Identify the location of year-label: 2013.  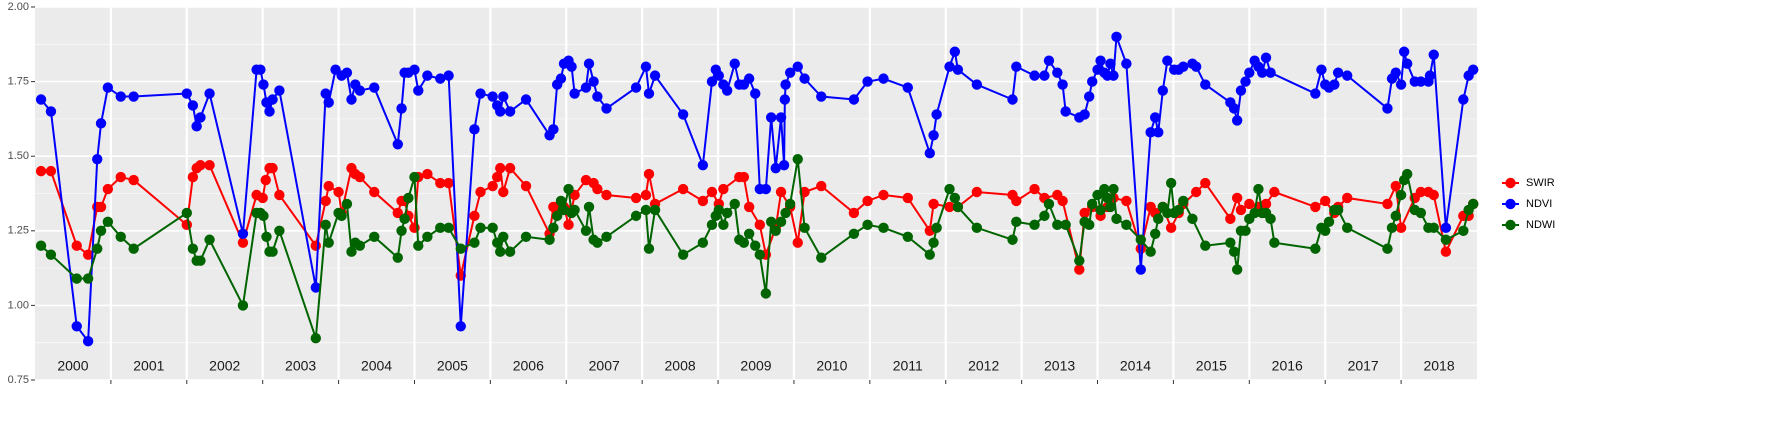
(1059, 366).